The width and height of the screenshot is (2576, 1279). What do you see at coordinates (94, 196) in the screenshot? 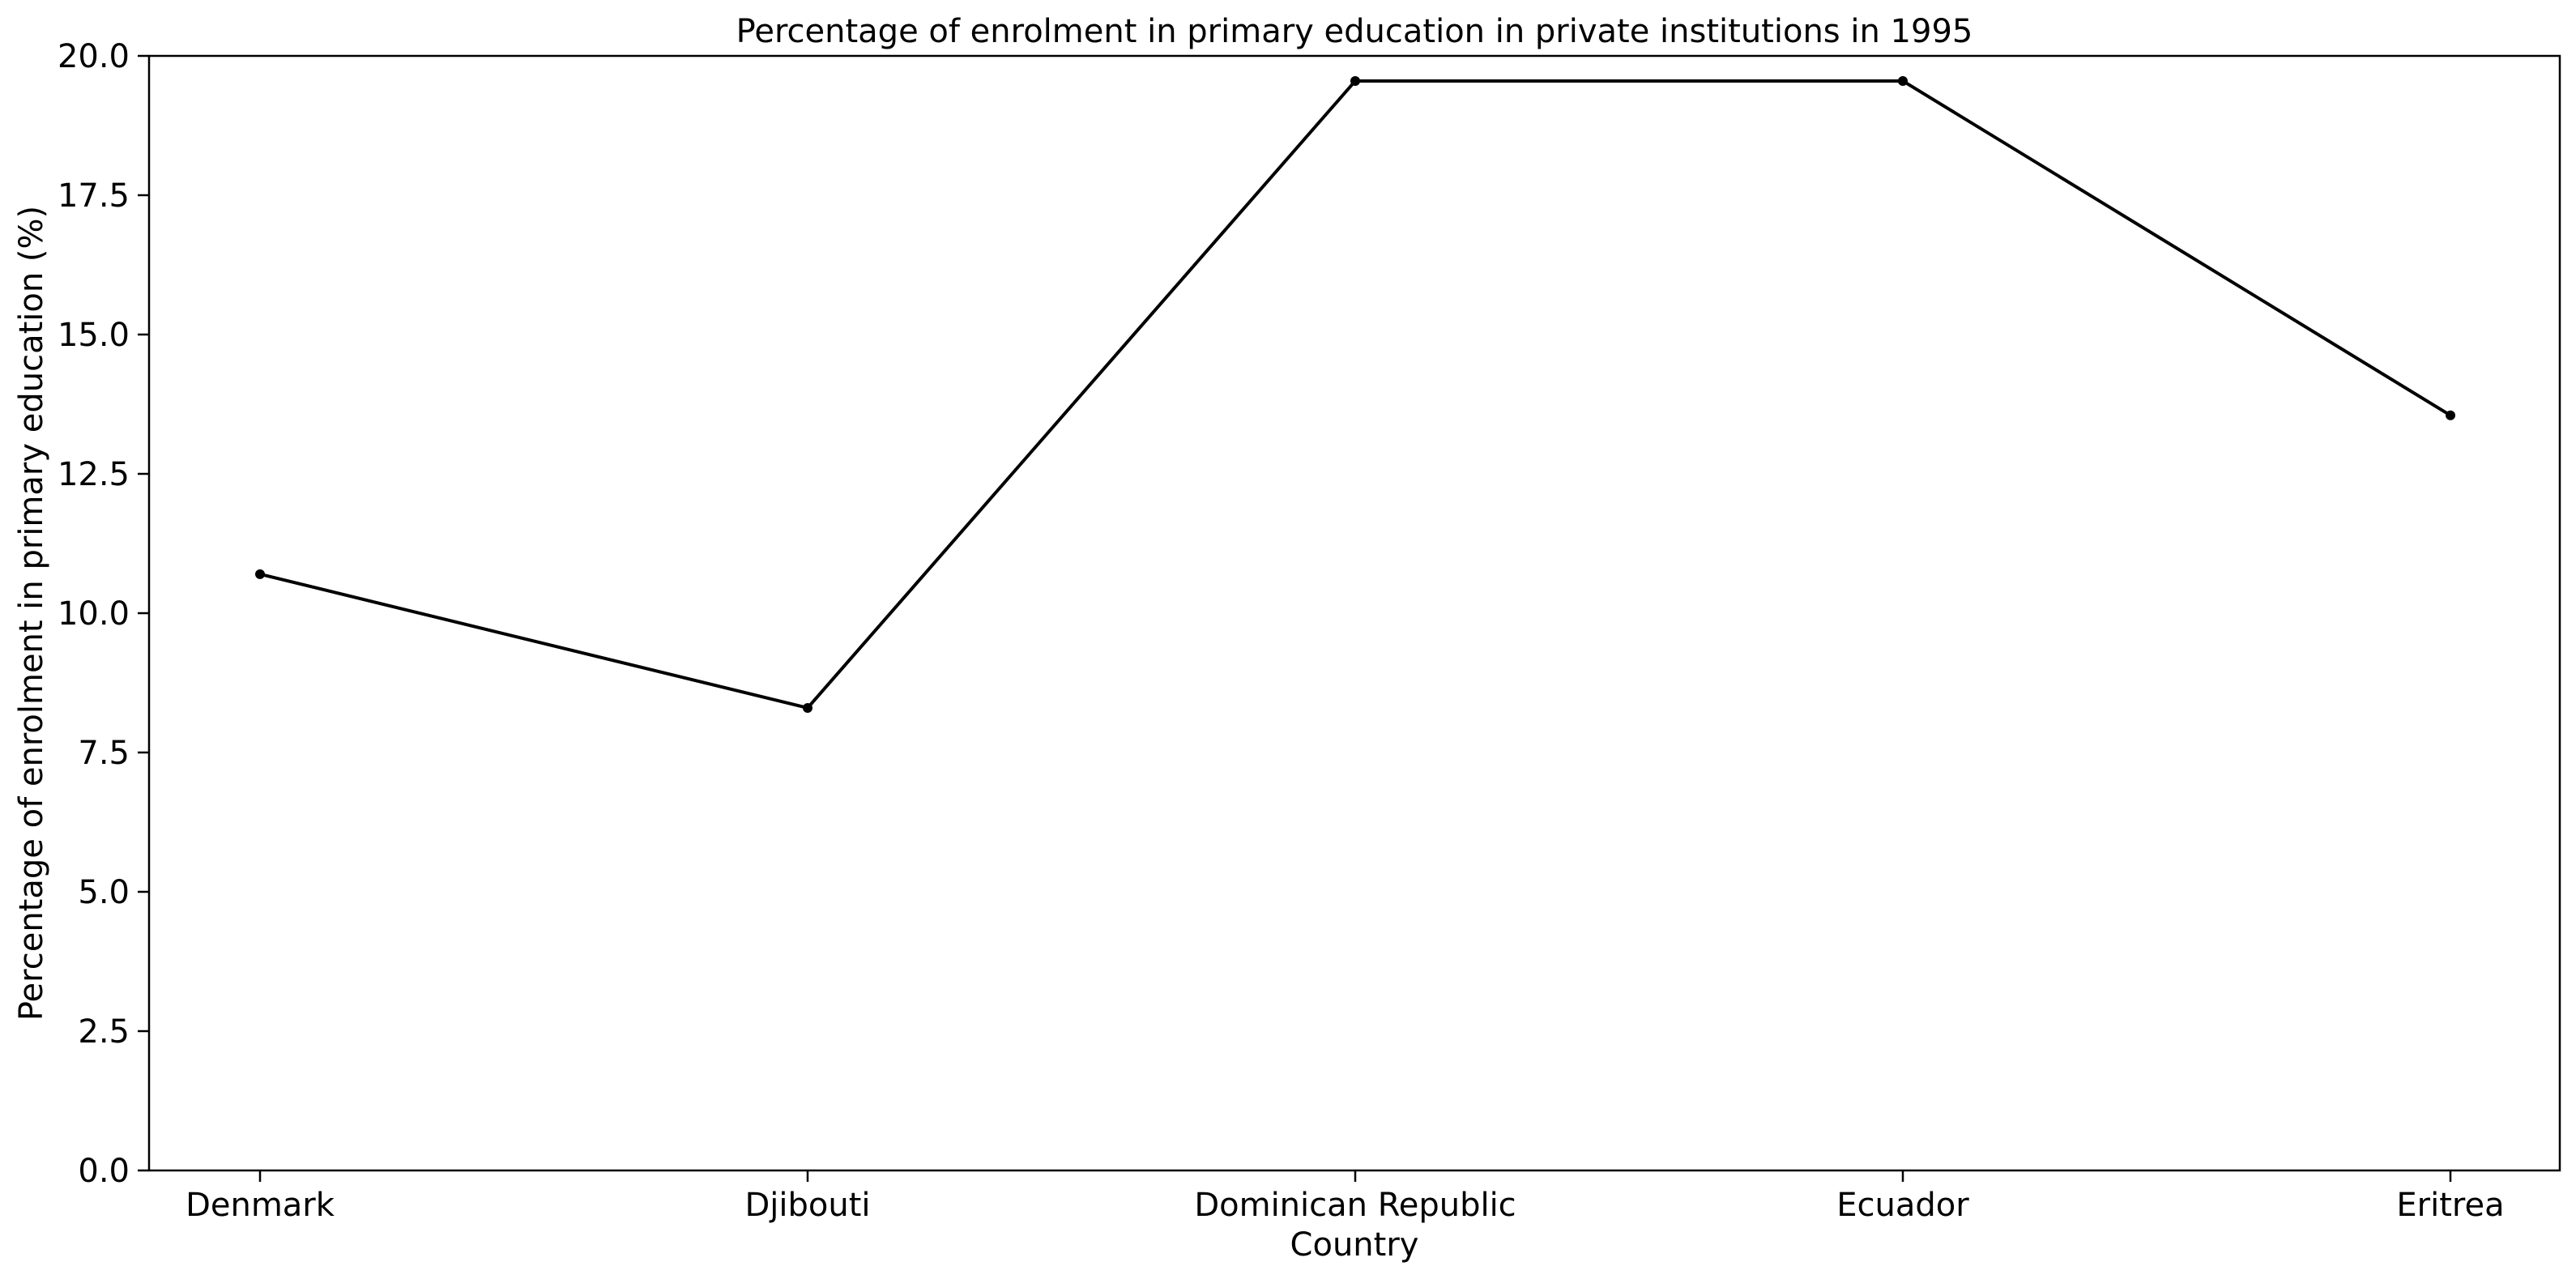
I see `y-tick-label: 17.5` at bounding box center [94, 196].